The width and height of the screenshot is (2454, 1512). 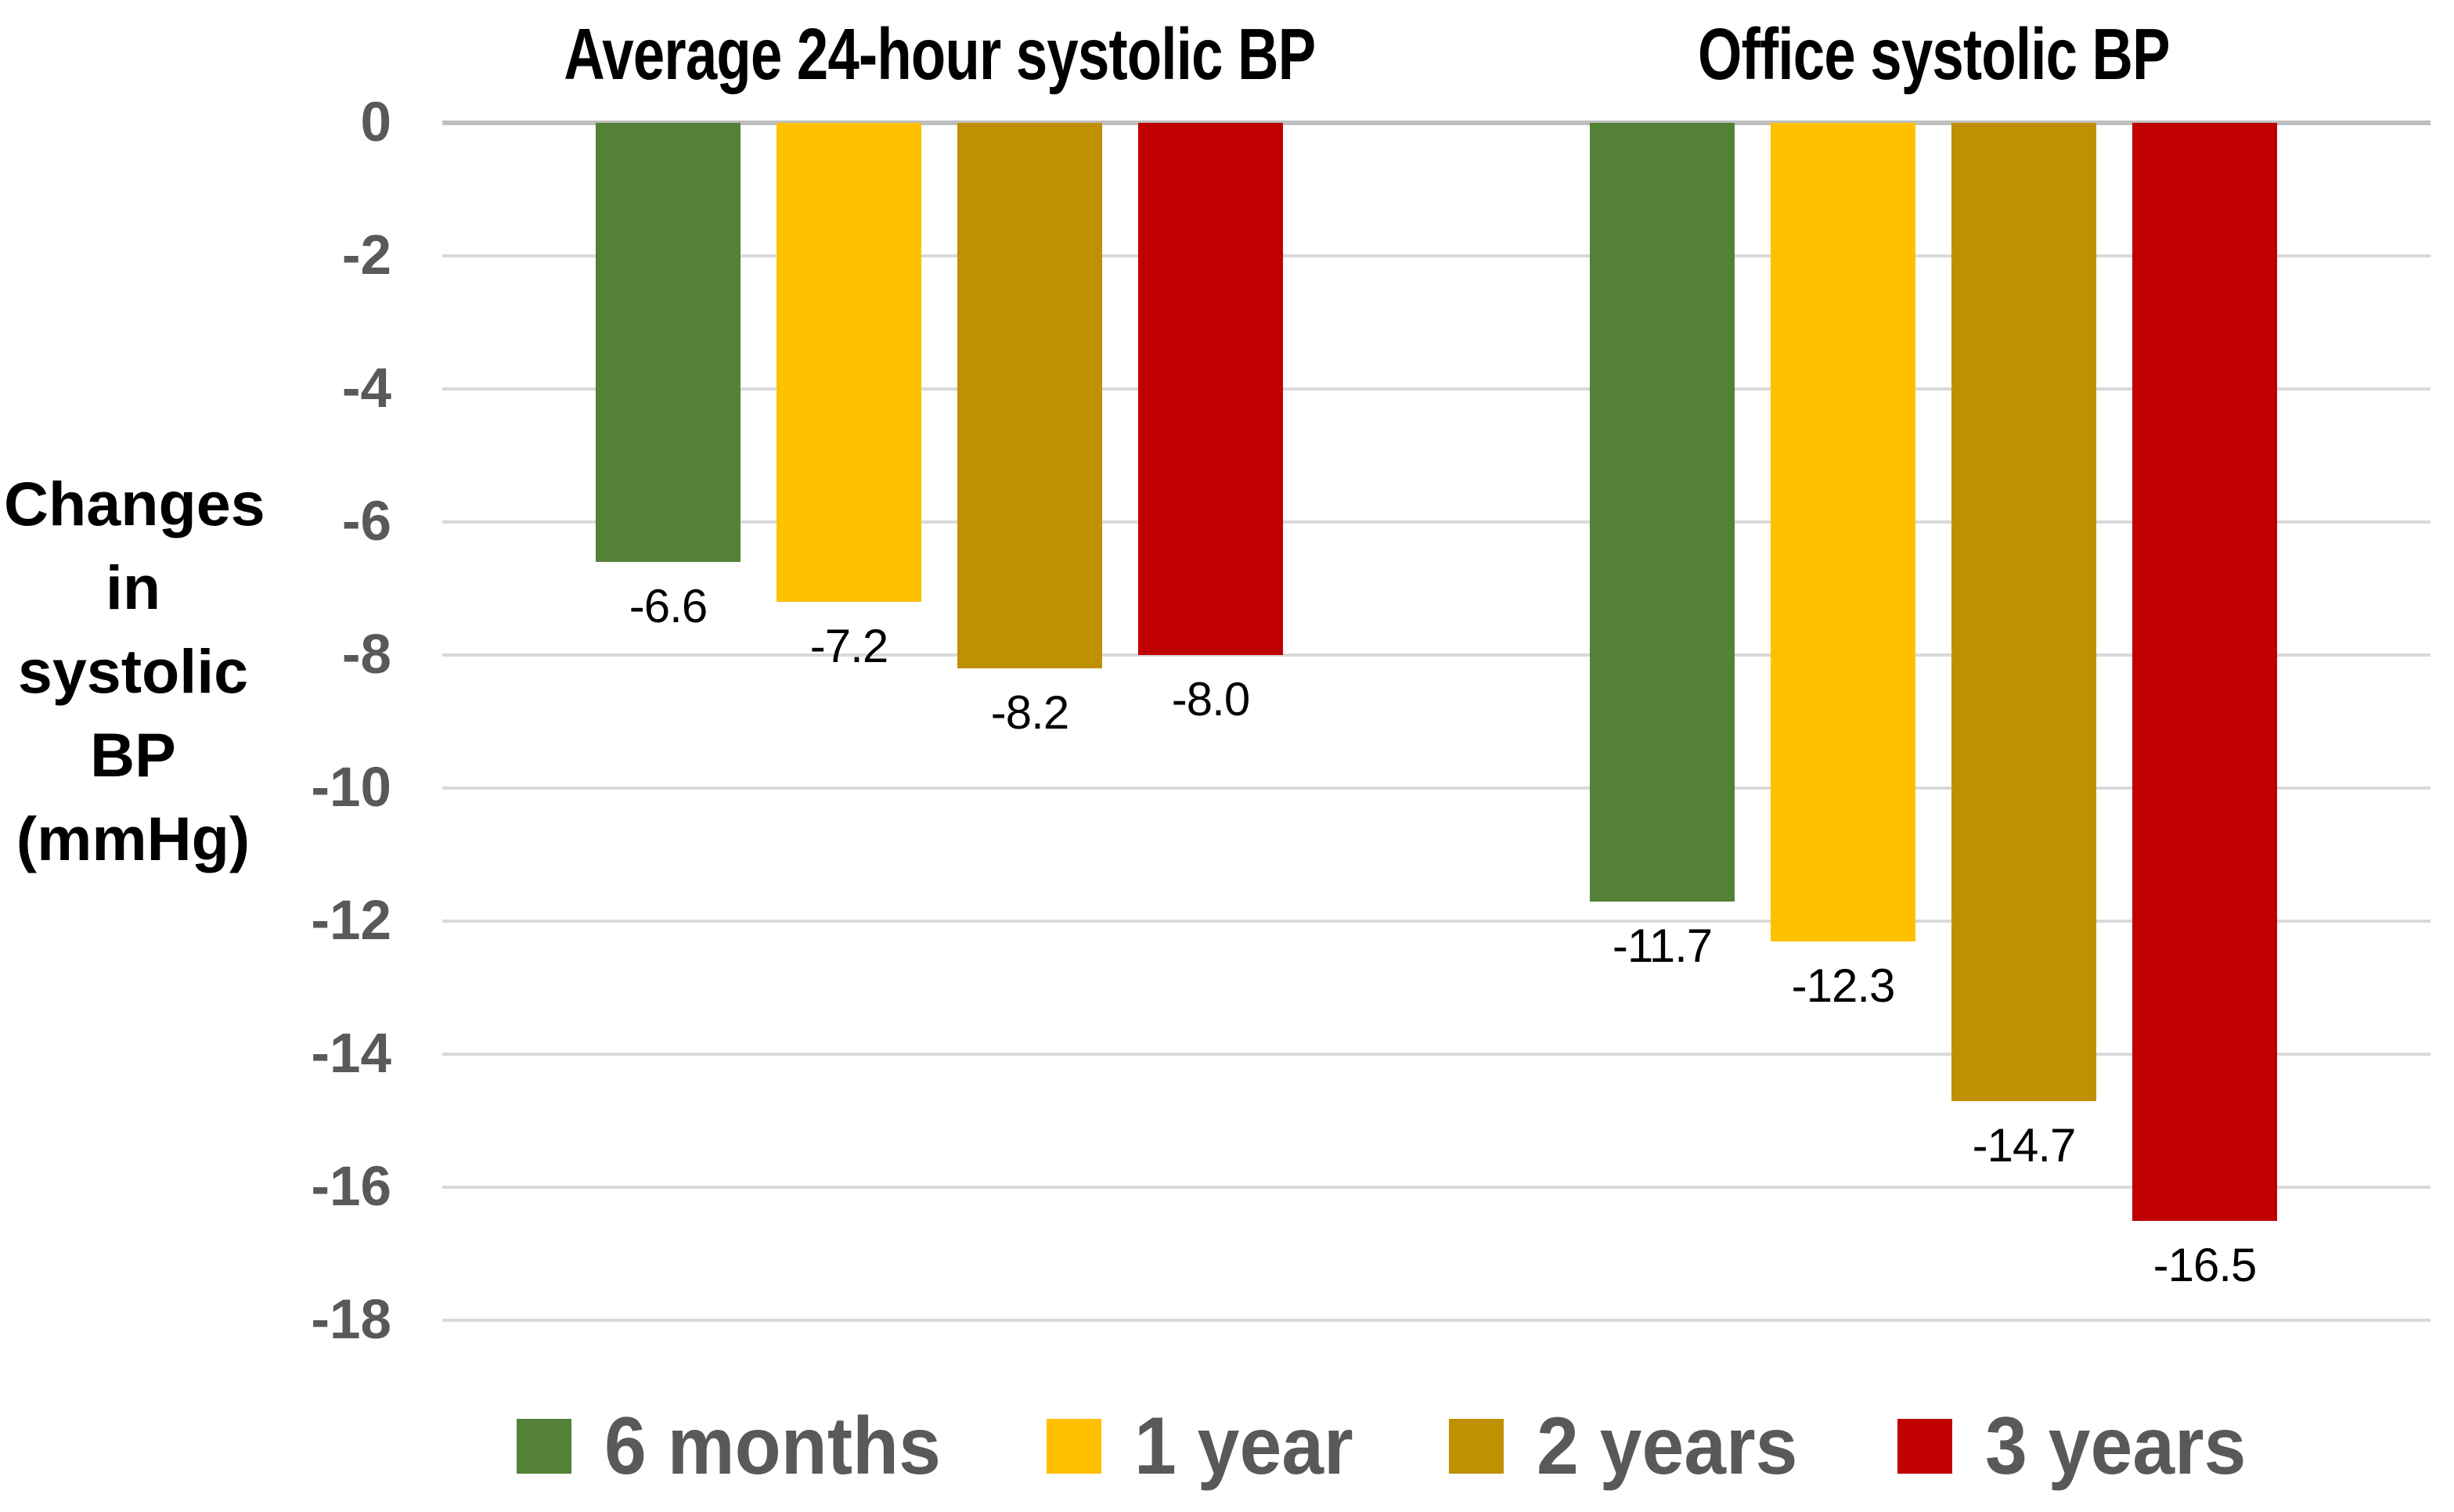 What do you see at coordinates (1436, 123) in the screenshot?
I see `zero-axis-line` at bounding box center [1436, 123].